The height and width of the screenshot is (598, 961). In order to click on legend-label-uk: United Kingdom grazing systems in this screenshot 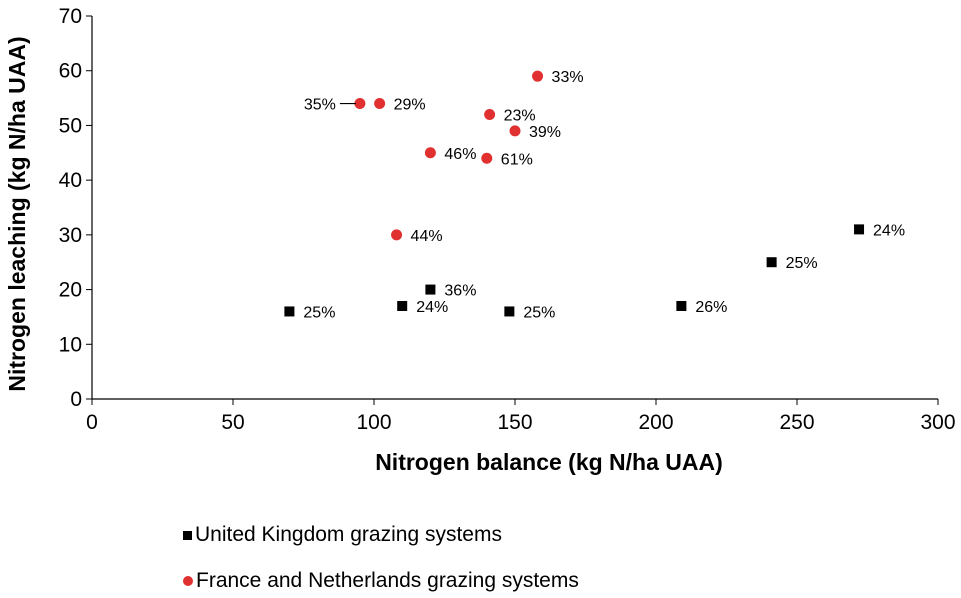, I will do `click(348, 534)`.